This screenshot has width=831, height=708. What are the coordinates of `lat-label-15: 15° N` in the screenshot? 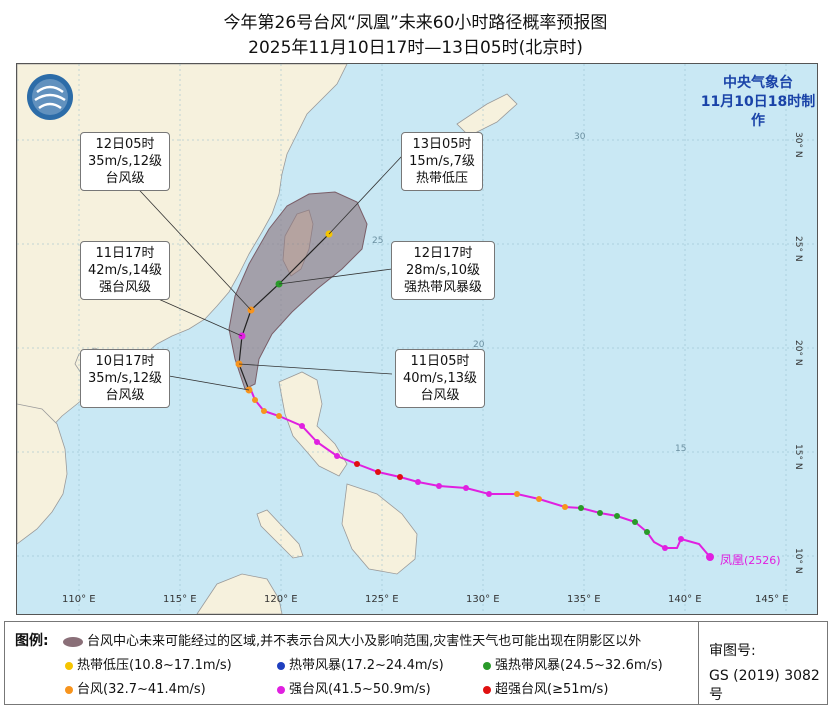 It's located at (798, 457).